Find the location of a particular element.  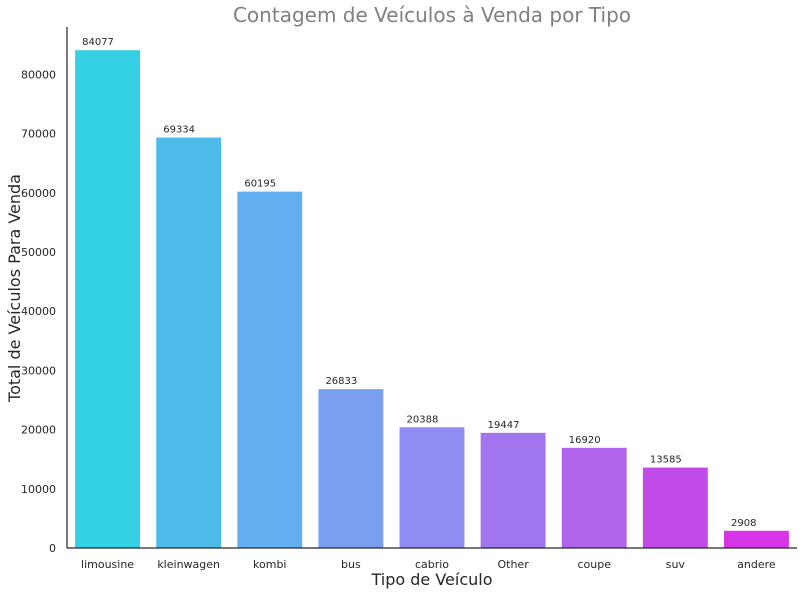

x-tick-label-other: Other is located at coordinates (513, 564).